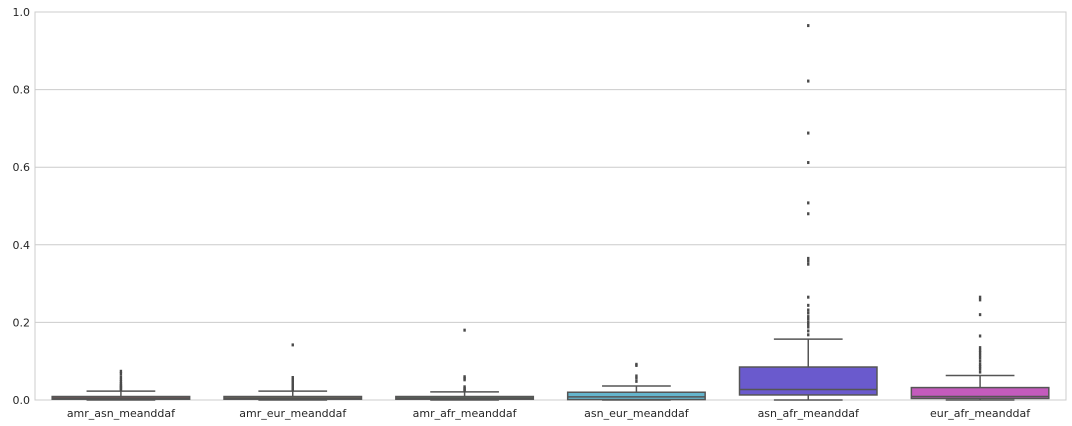  Describe the element at coordinates (22, 206) in the screenshot. I see `y-axis-ticks: 0.0 0.2 0.4 0.6 0.8 1.0` at that location.